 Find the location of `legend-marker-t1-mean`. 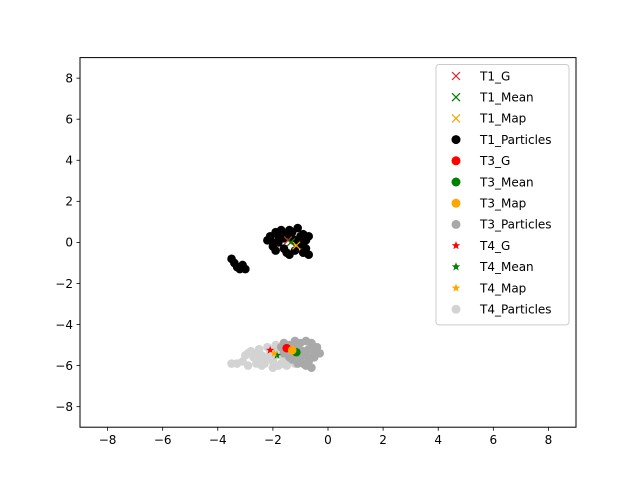

legend-marker-t1-mean is located at coordinates (456, 97).